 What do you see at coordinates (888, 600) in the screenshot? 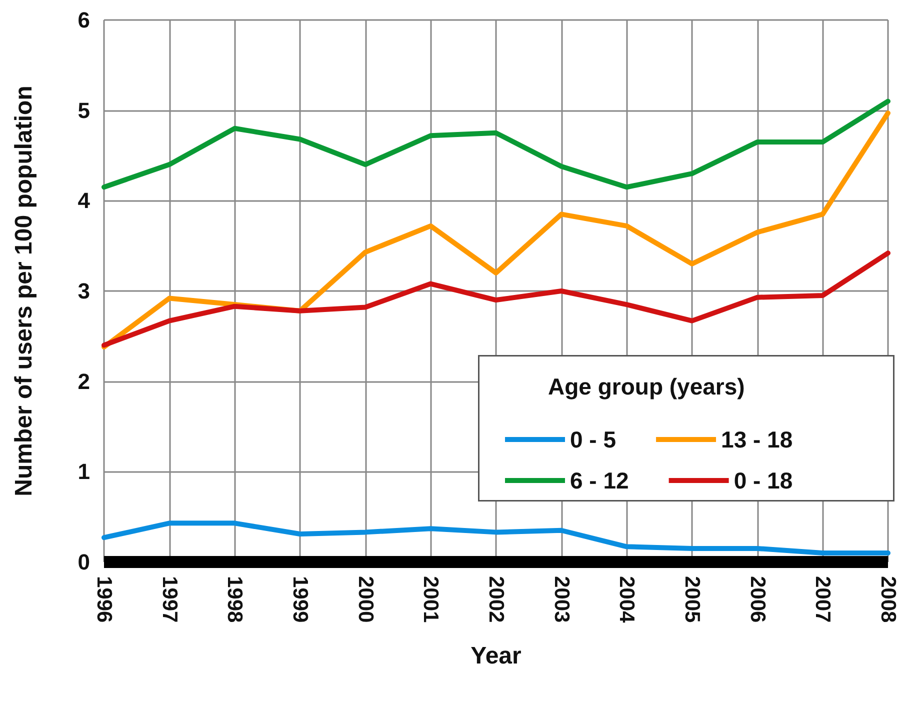
I see `x-tick-label: 2008` at bounding box center [888, 600].